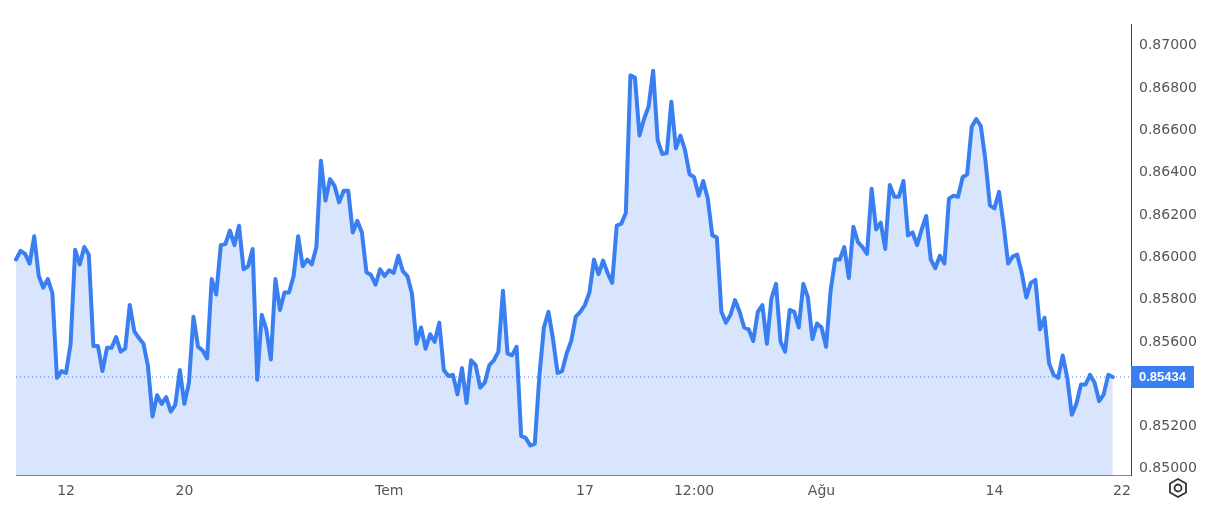  I want to click on x-tick-label: 22, so click(1121, 490).